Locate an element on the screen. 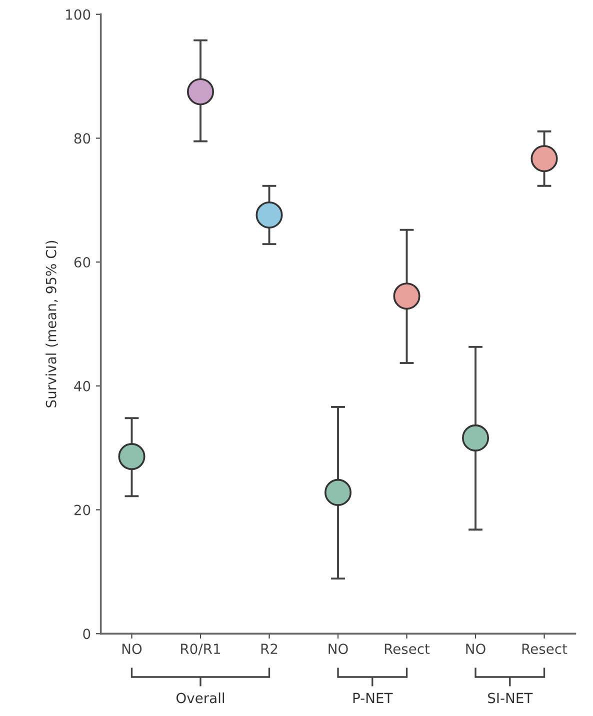  x-tick-label: R2 is located at coordinates (269, 649).